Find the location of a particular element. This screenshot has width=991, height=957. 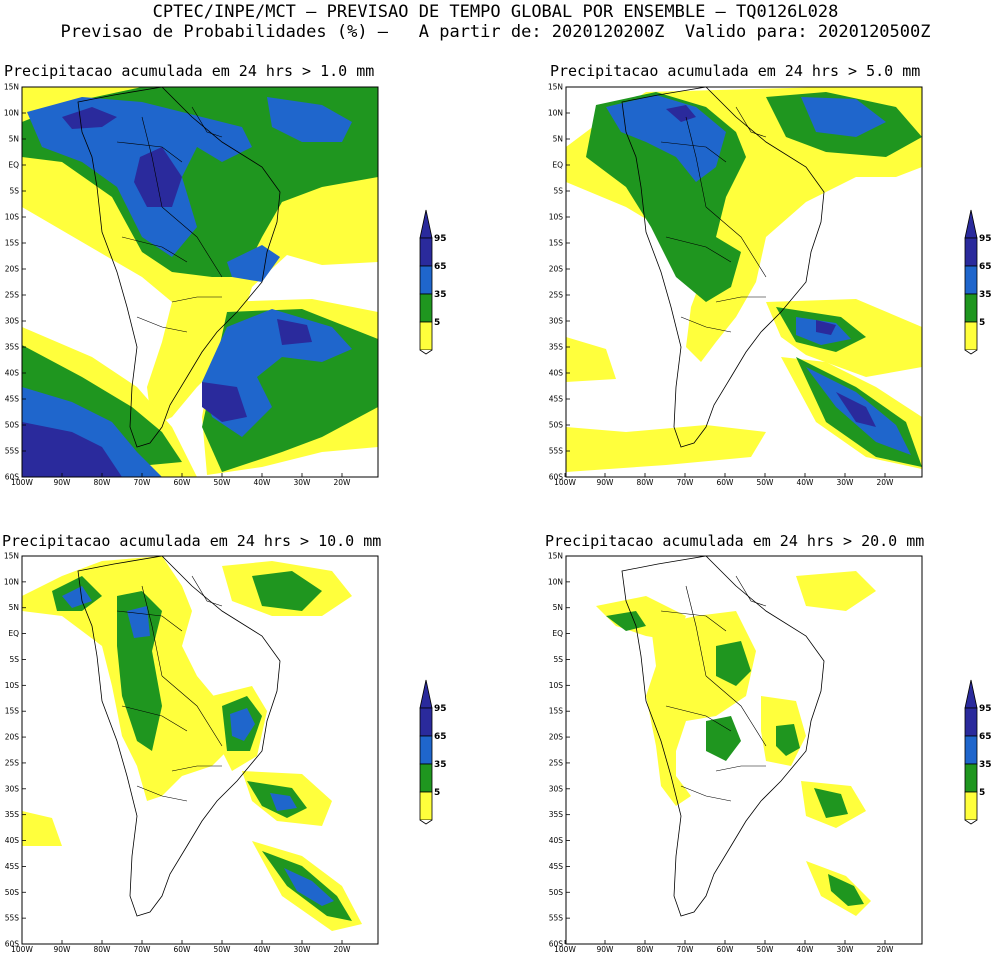

colorbar-20mm: 95 65 35 5 is located at coordinates (976, 754).